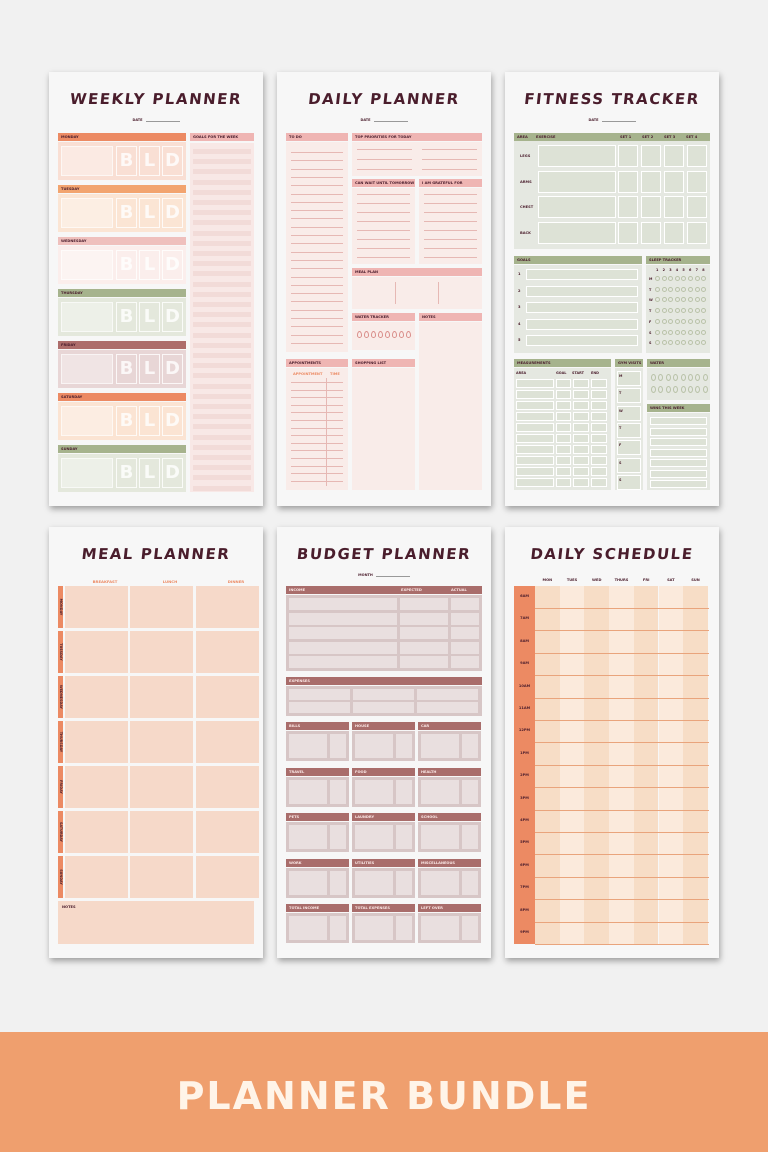 The width and height of the screenshot is (768, 1152). Describe the element at coordinates (626, 137) in the screenshot. I see `exercise-col-label: SET 1` at that location.